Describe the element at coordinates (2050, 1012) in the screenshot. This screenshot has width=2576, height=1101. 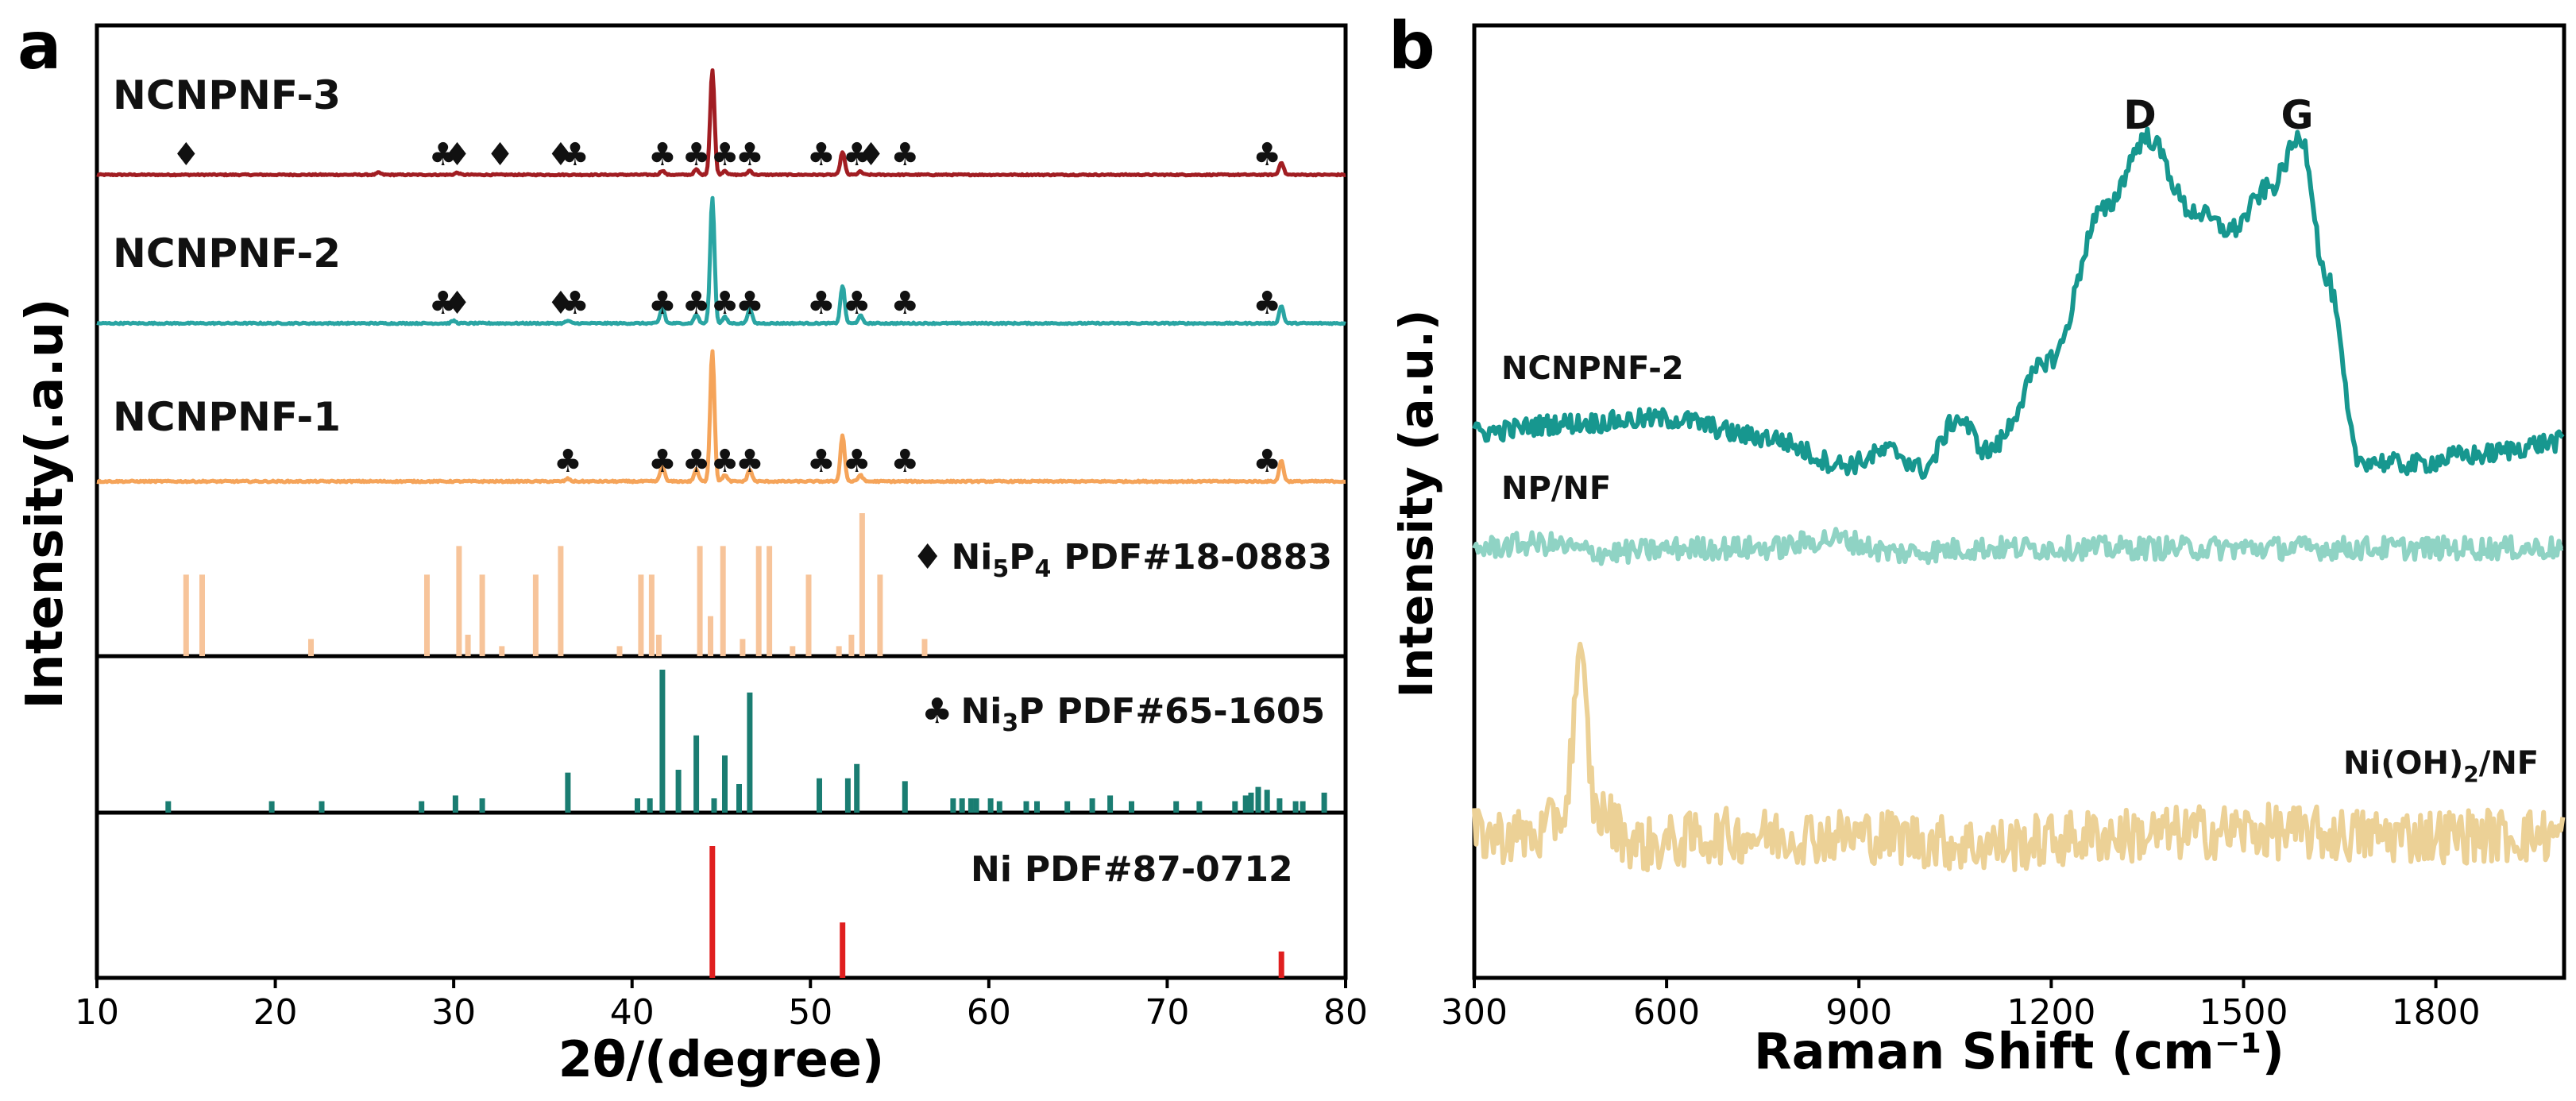
I see `panel-b-tick-label-1200: 1200` at that location.